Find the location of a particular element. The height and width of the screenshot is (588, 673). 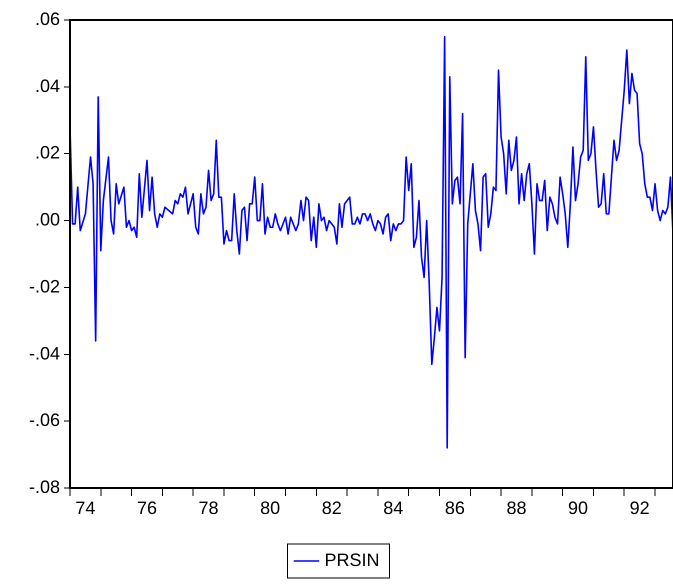

x-tick-label: 86 is located at coordinates (454, 508).